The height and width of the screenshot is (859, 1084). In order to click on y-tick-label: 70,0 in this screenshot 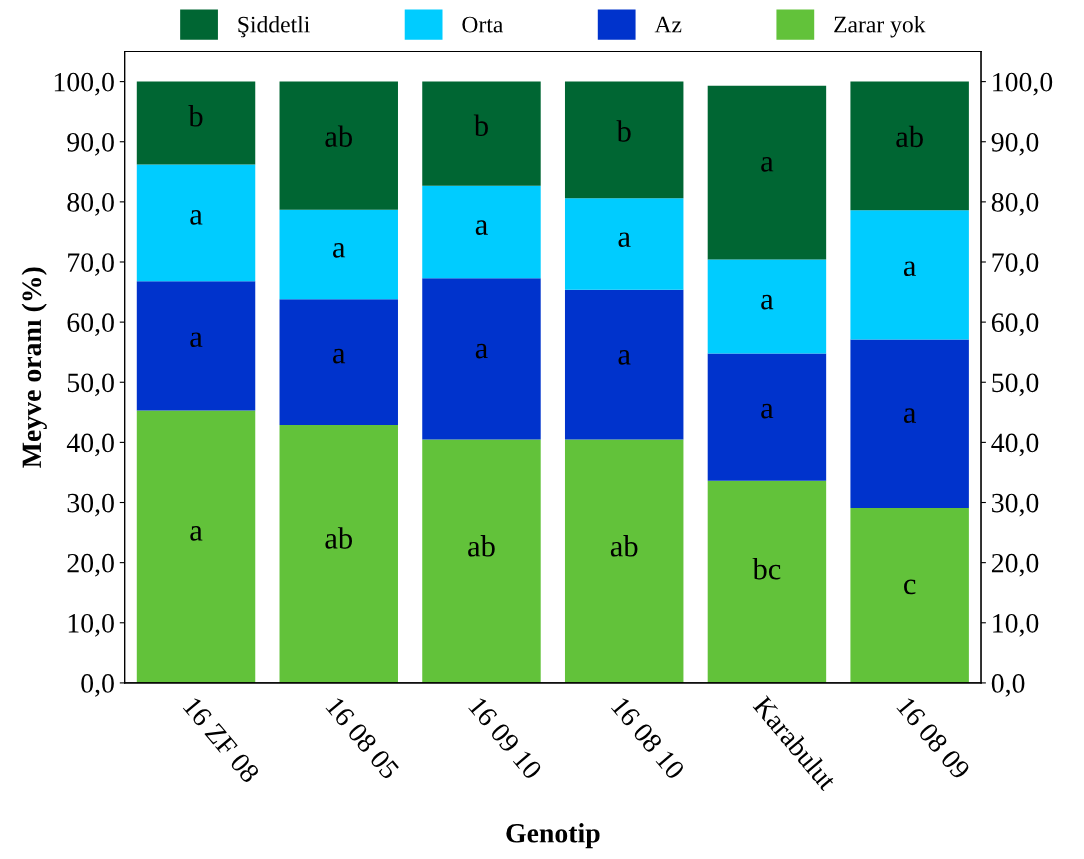, I will do `click(91, 264)`.